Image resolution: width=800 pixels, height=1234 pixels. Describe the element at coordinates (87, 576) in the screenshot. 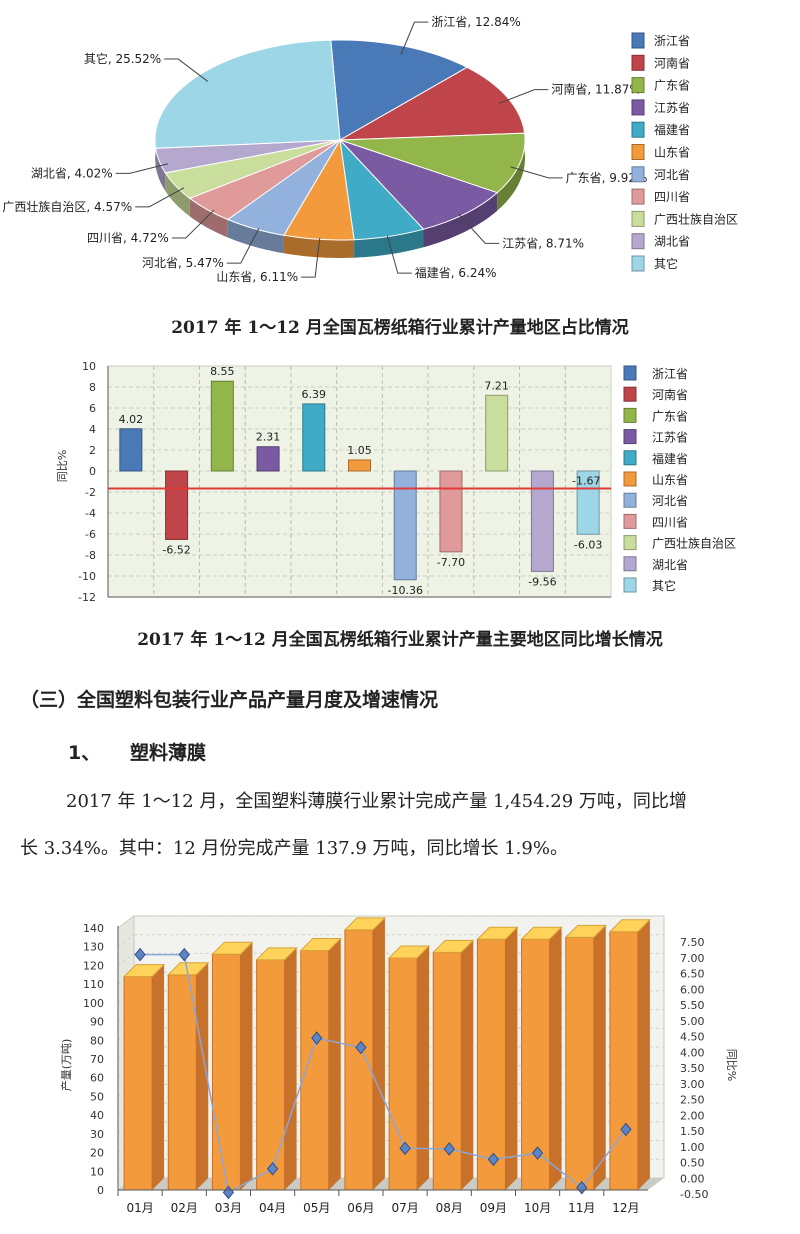

I see `y-tick-label: -10` at that location.